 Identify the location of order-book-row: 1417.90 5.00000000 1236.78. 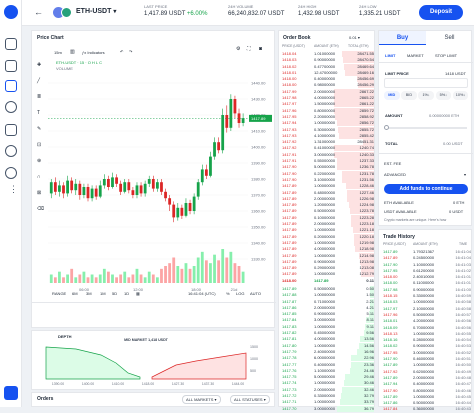
(328, 167).